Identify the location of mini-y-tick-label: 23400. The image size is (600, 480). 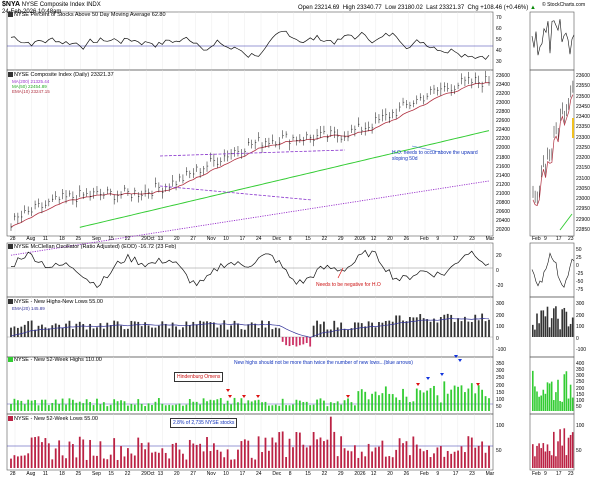
(583, 117).